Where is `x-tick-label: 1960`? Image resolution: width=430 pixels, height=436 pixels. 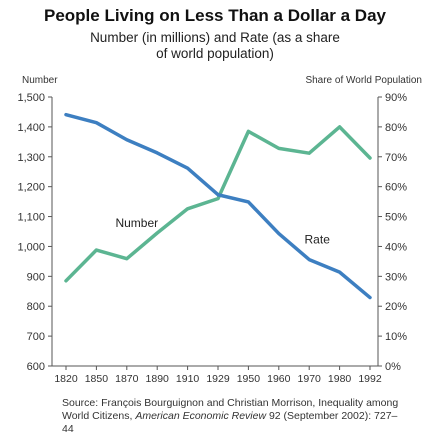
x-tick-label: 1960 is located at coordinates (279, 379).